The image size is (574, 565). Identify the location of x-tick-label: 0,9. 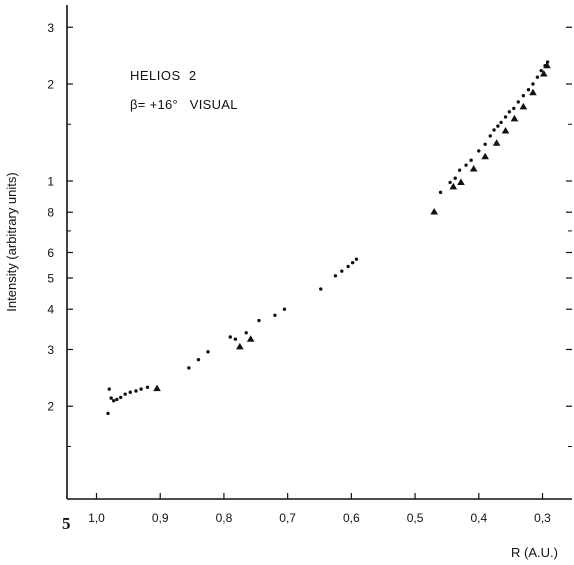
(160, 518).